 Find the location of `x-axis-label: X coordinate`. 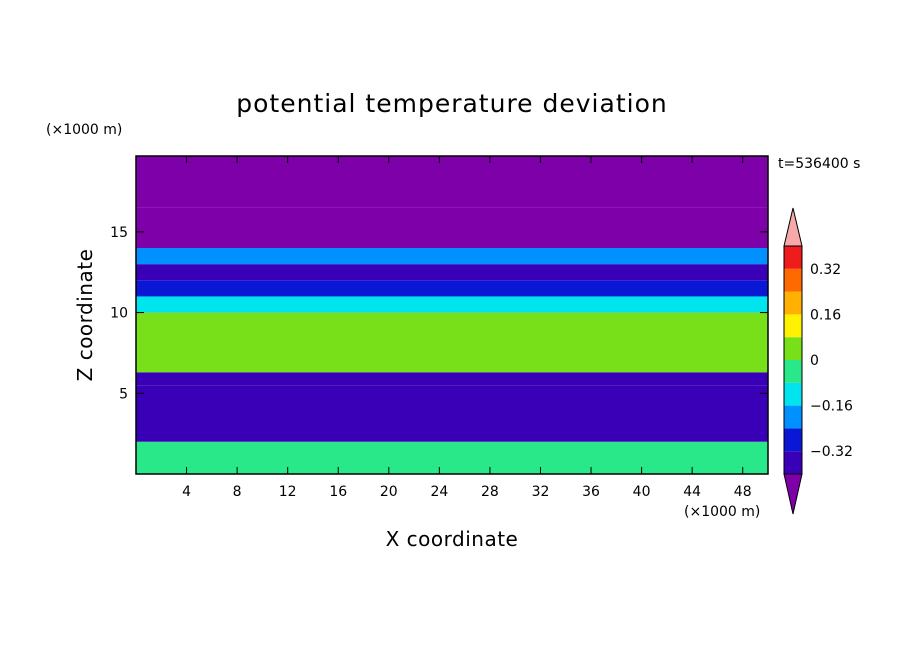

x-axis-label: X coordinate is located at coordinates (452, 539).